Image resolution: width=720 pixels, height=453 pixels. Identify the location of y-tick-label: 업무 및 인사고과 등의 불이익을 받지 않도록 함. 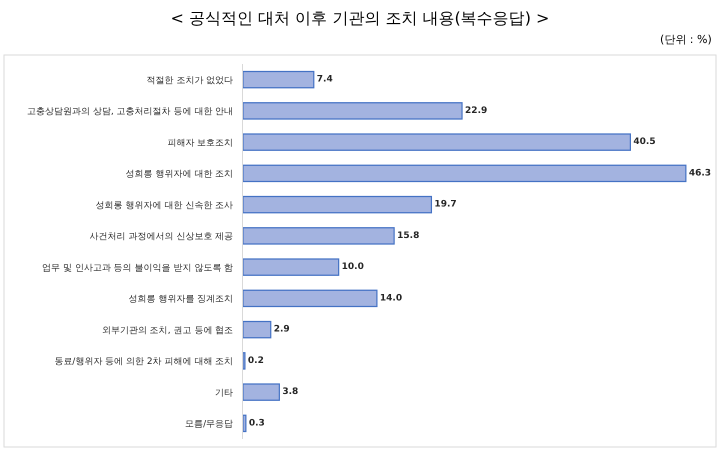
(138, 268).